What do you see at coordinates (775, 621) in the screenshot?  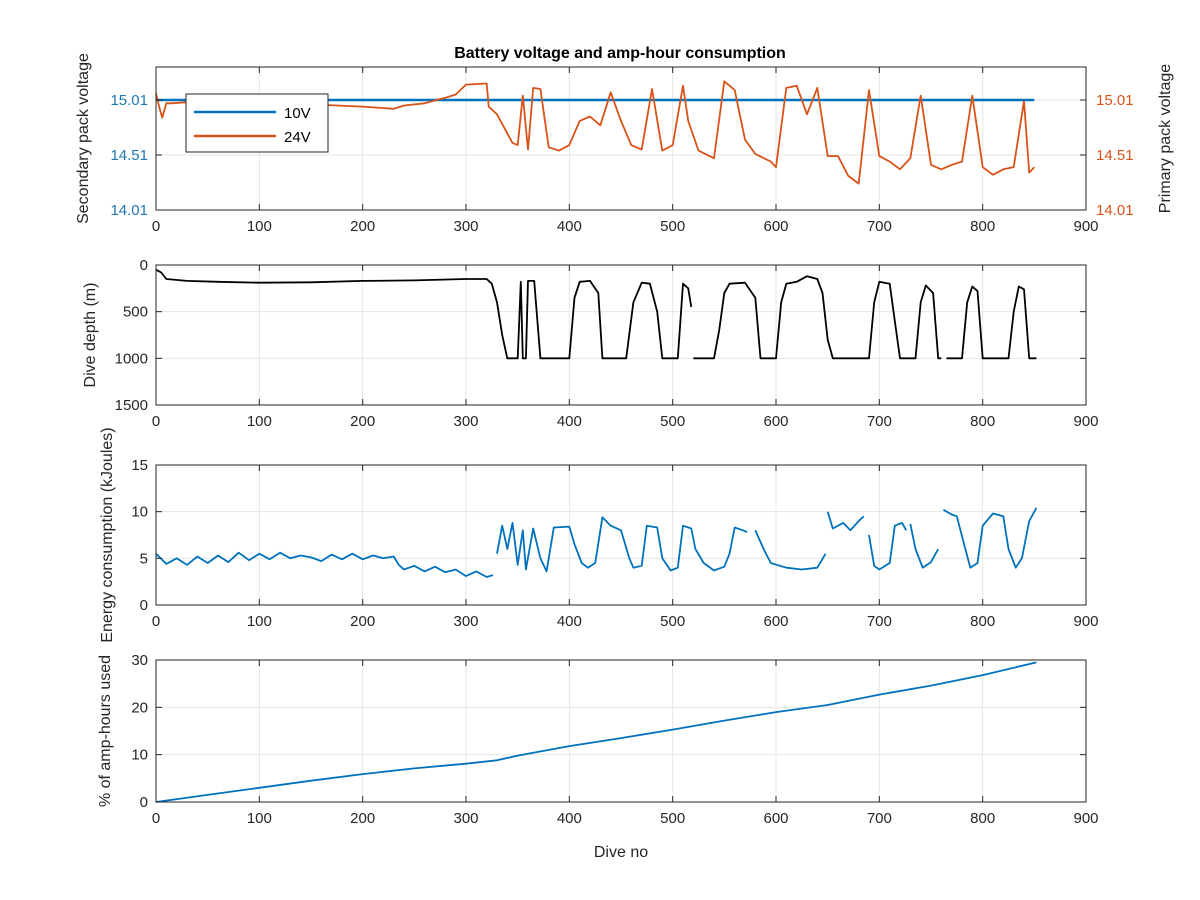 I see `energy-x-tick-label-6: 600` at bounding box center [775, 621].